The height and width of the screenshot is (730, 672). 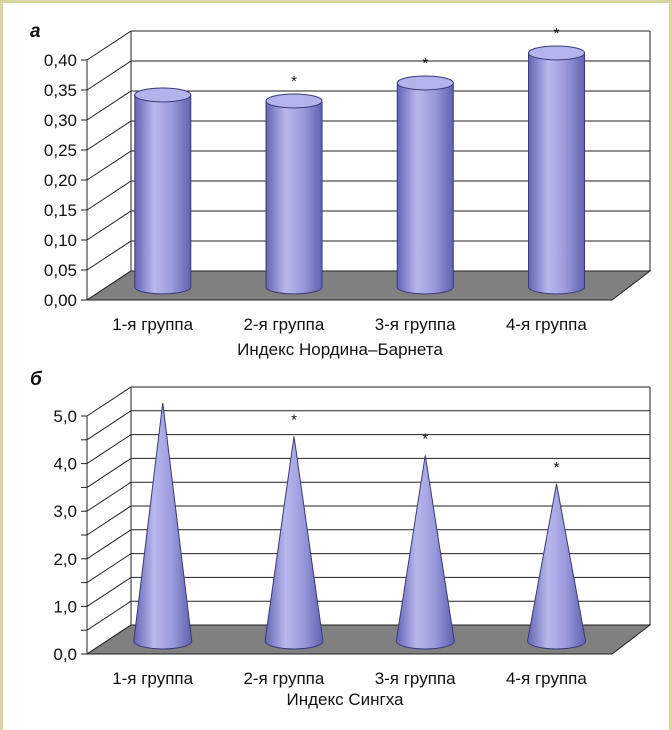 What do you see at coordinates (60, 270) in the screenshot?
I see `y-tick-label: 0,05` at bounding box center [60, 270].